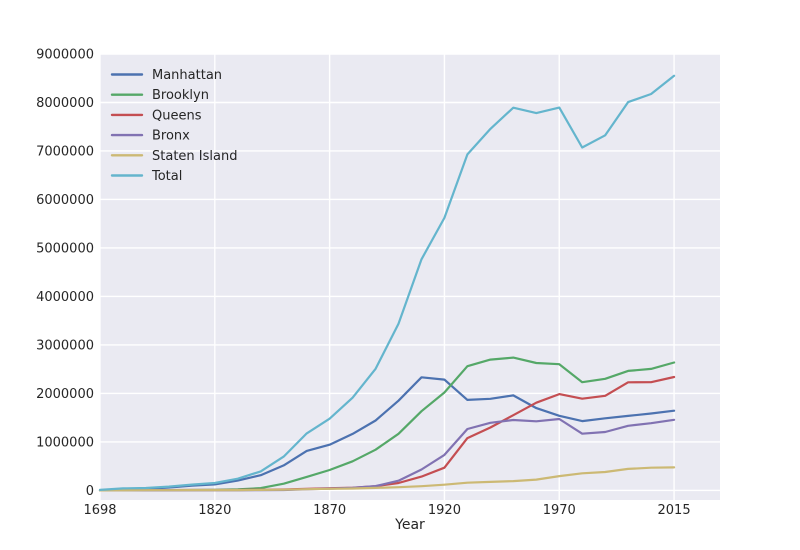 This screenshot has height=550, width=800. What do you see at coordinates (177, 115) in the screenshot?
I see `legend-label-queens: Queens` at bounding box center [177, 115].